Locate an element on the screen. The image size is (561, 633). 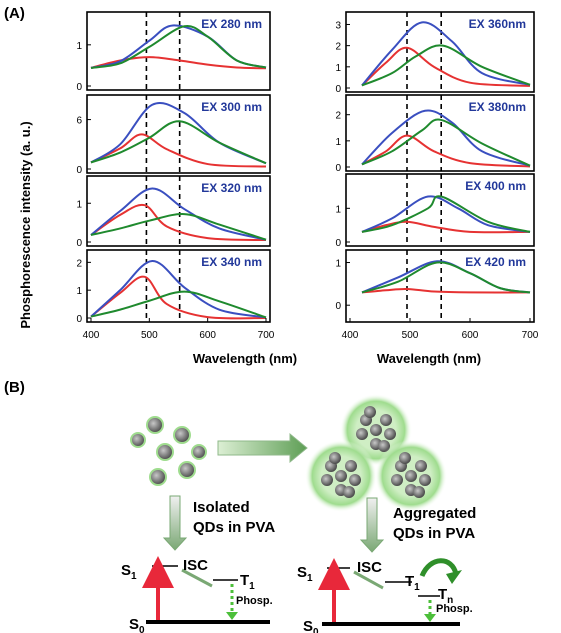
svg-text: Tn is located at coordinates (445, 596).